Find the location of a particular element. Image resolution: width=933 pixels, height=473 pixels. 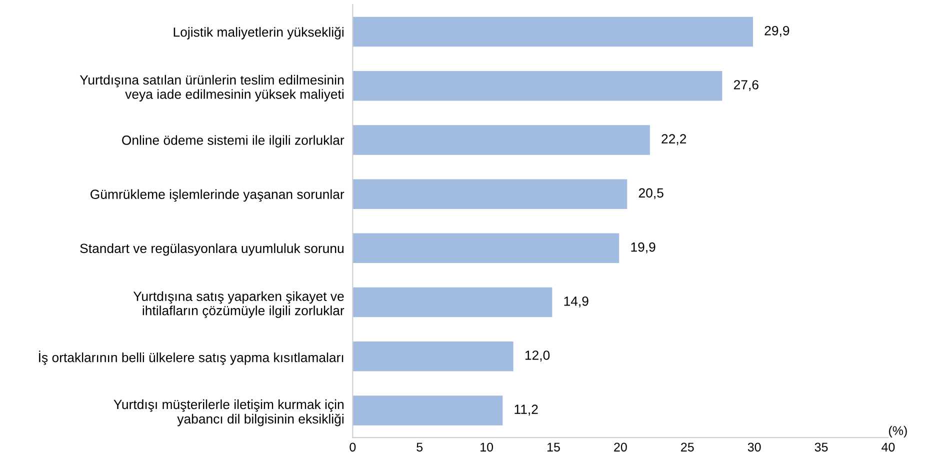

data-label: 29,9 is located at coordinates (777, 31).